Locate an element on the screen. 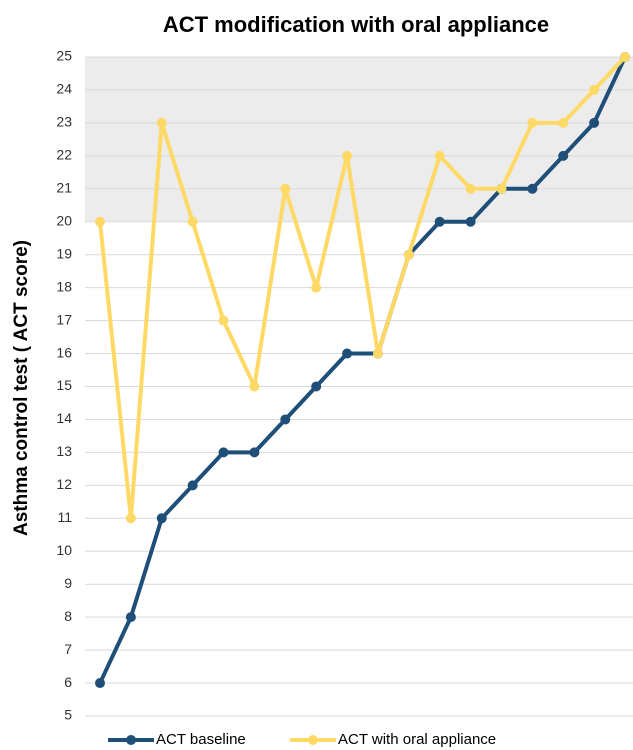 This screenshot has width=633, height=750. y-tick-label: 19 is located at coordinates (64, 253).